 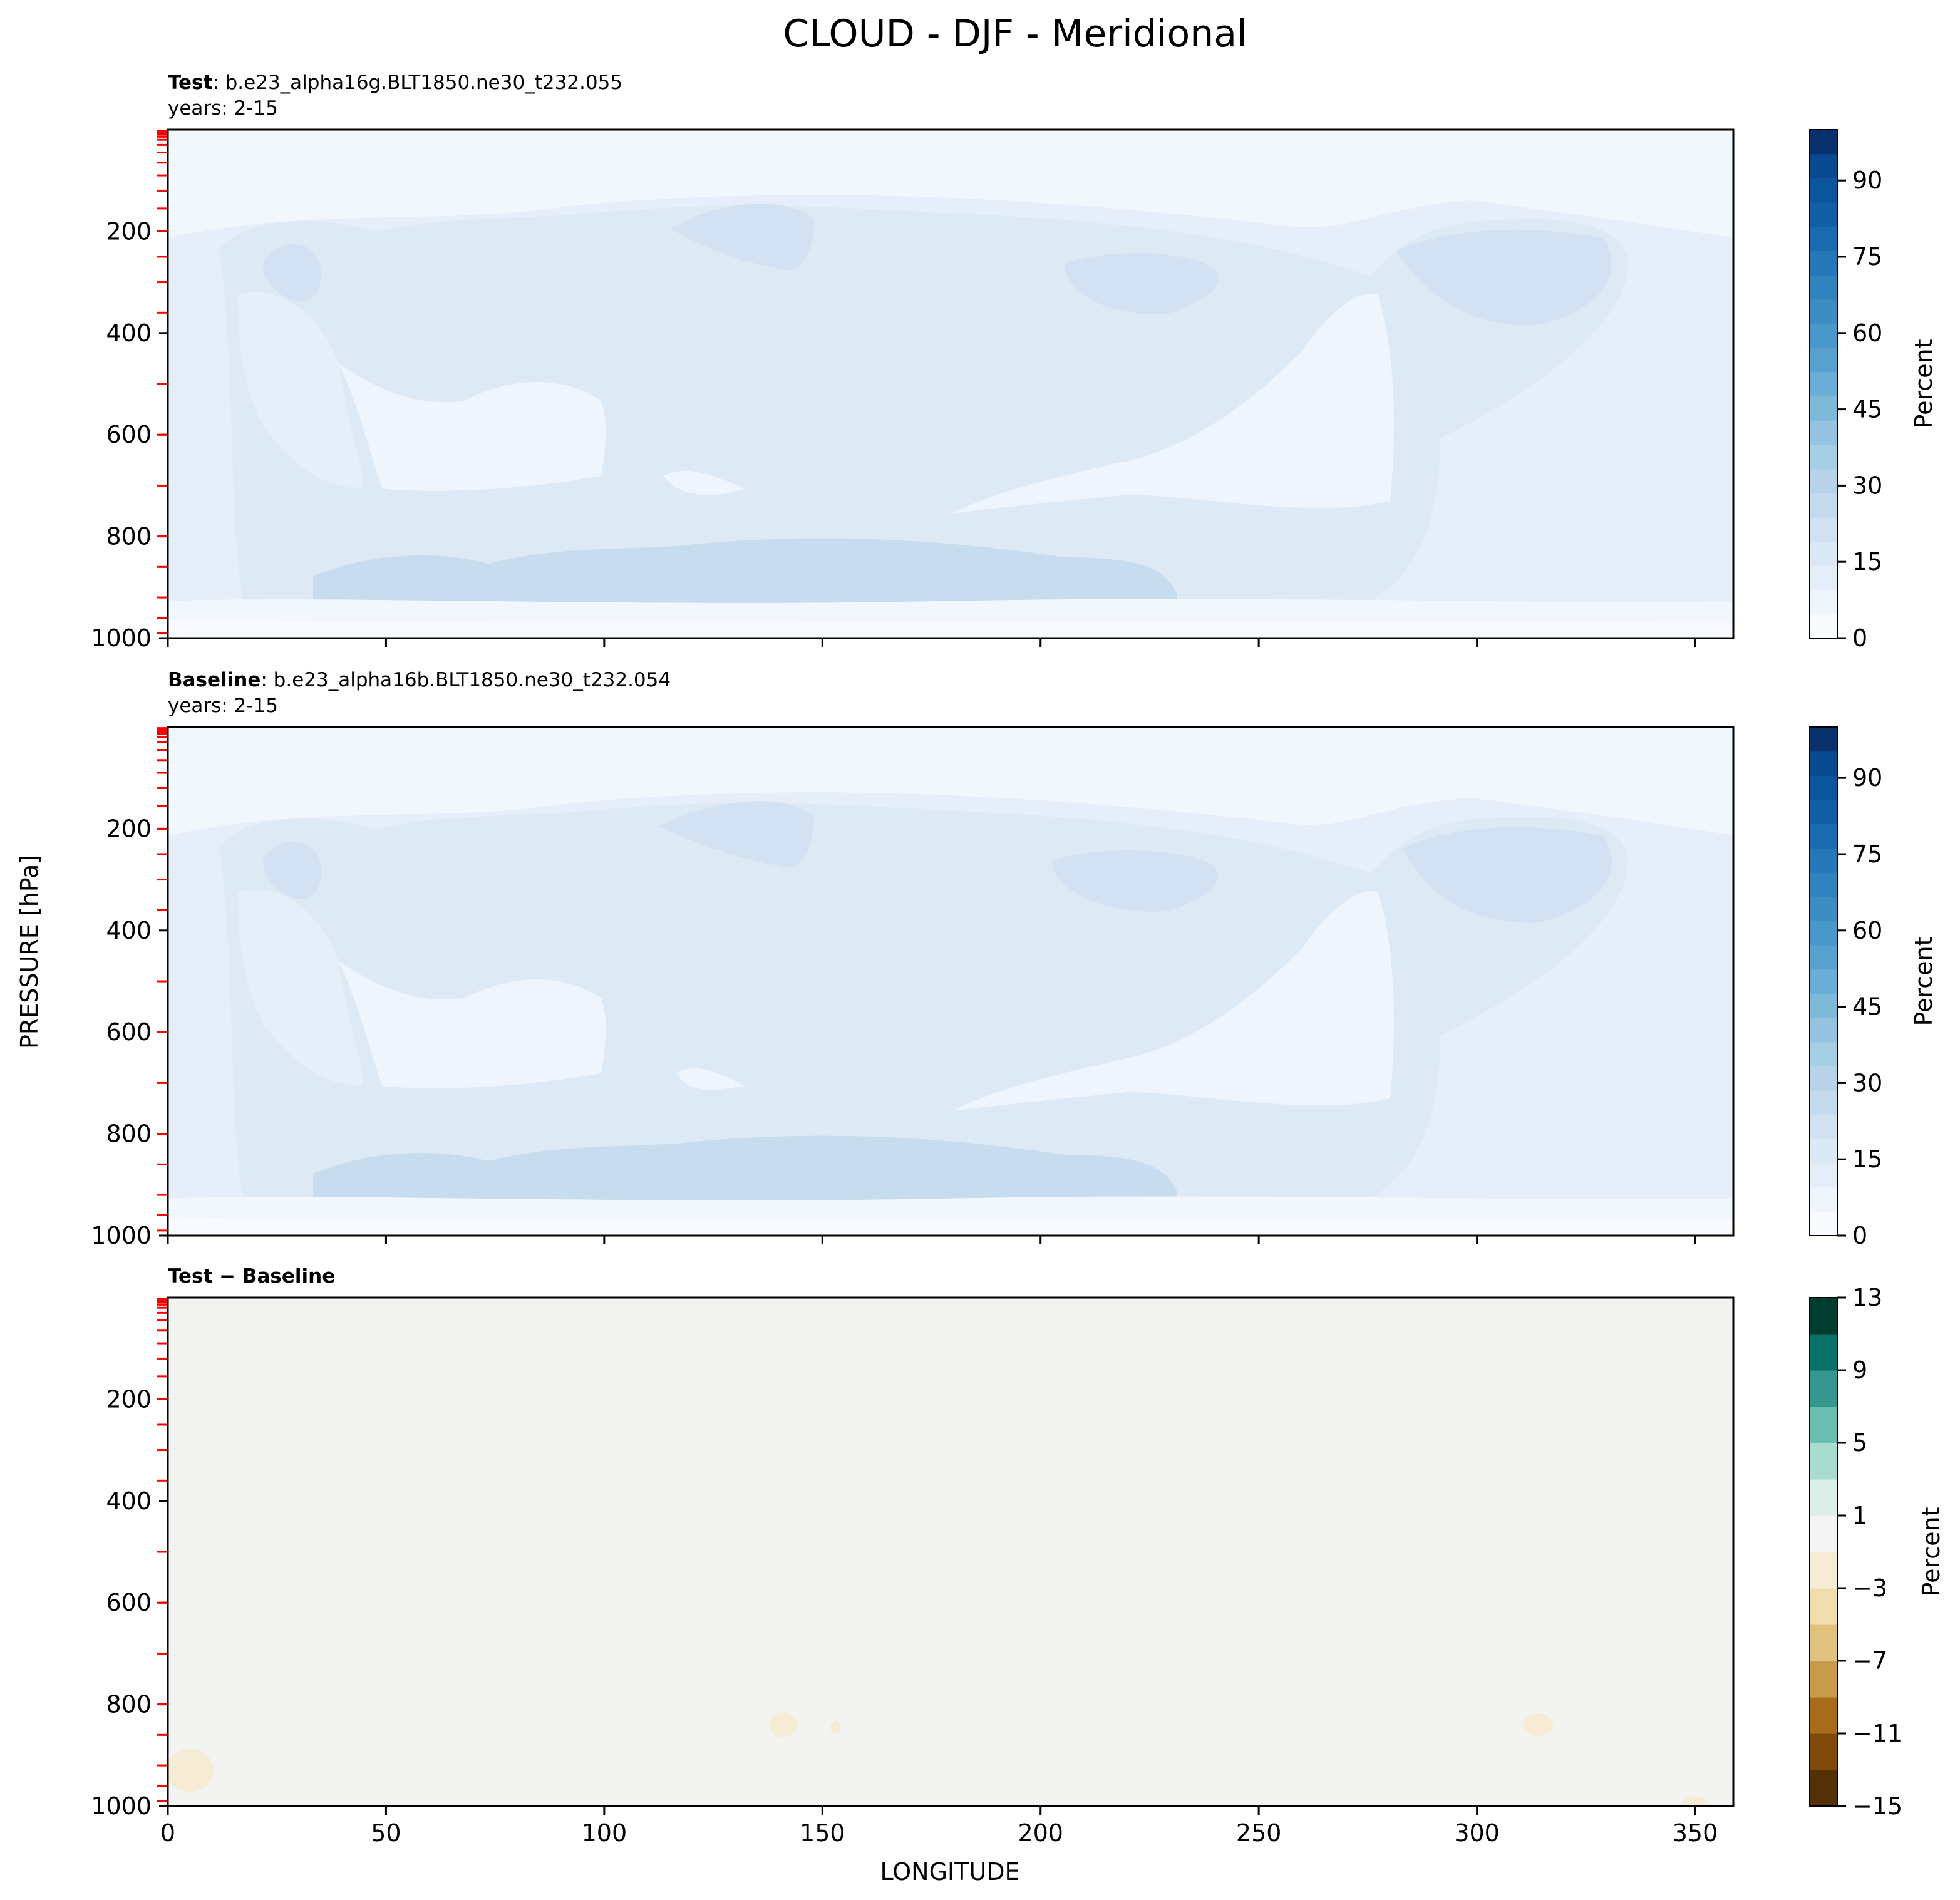 What do you see at coordinates (604, 1833) in the screenshot?
I see `x-tick-label: 100` at bounding box center [604, 1833].